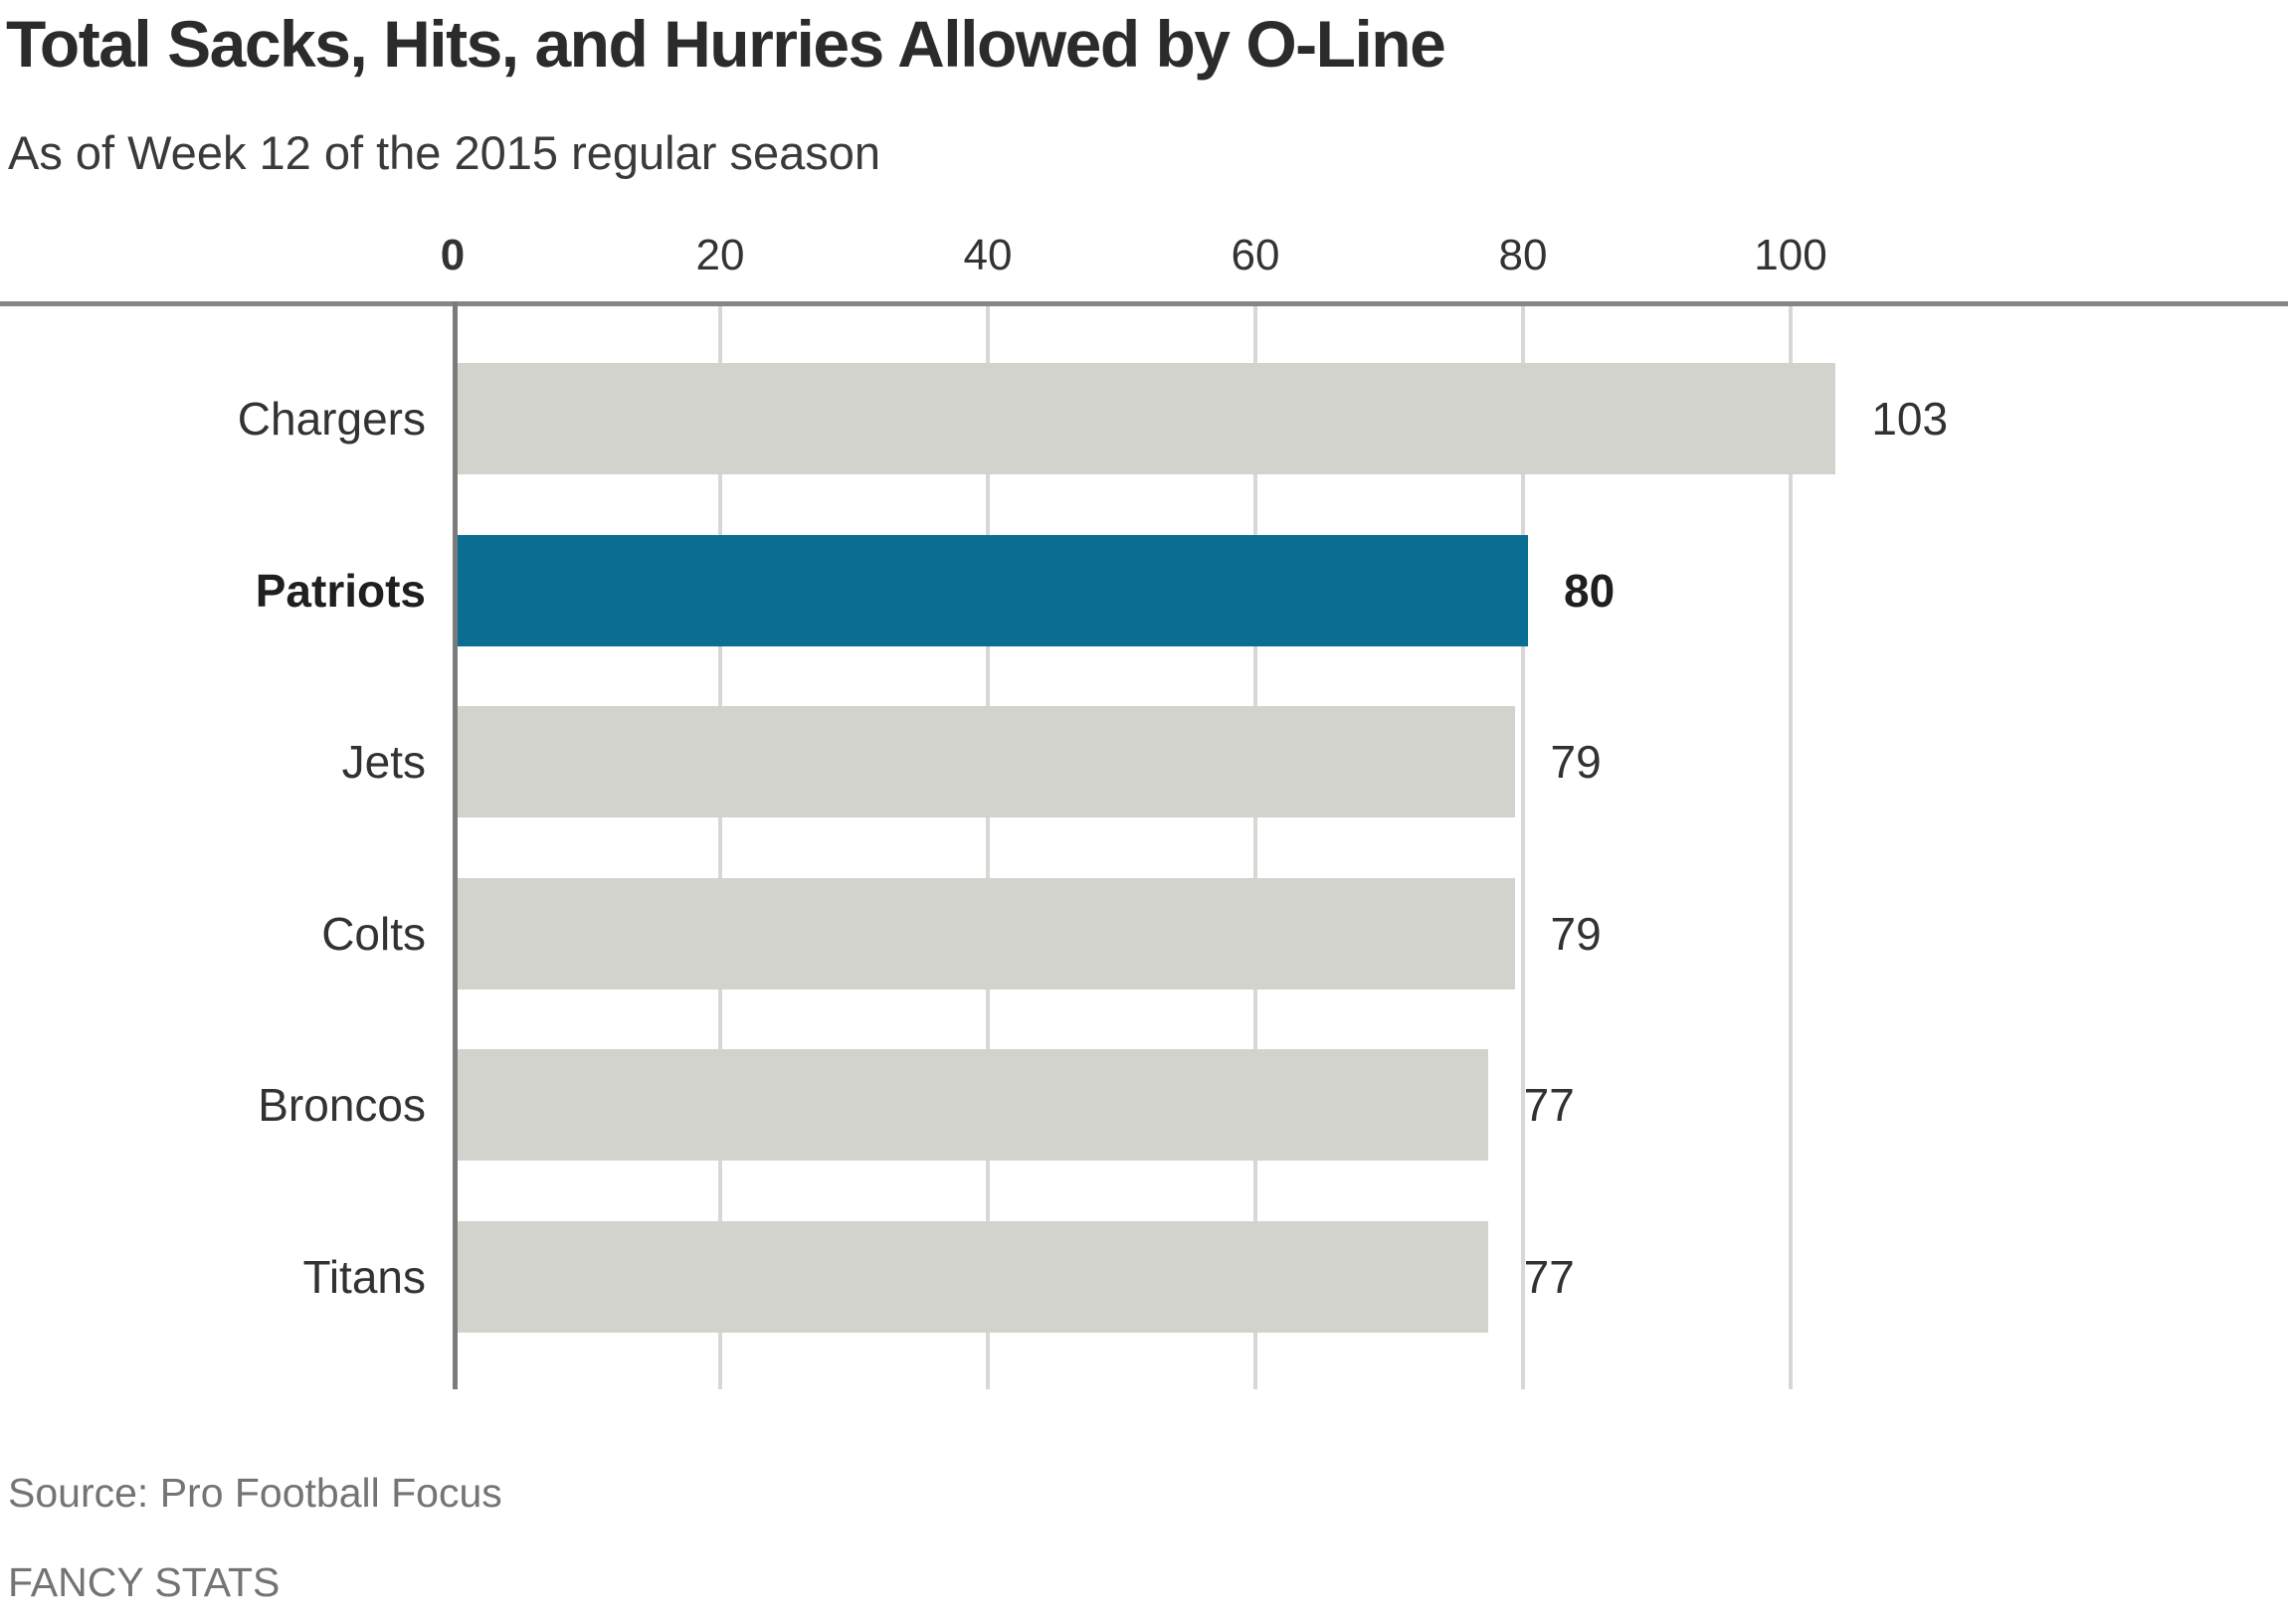 This screenshot has height=1624, width=2288. I want to click on axis-top-rule, so click(1144, 303).